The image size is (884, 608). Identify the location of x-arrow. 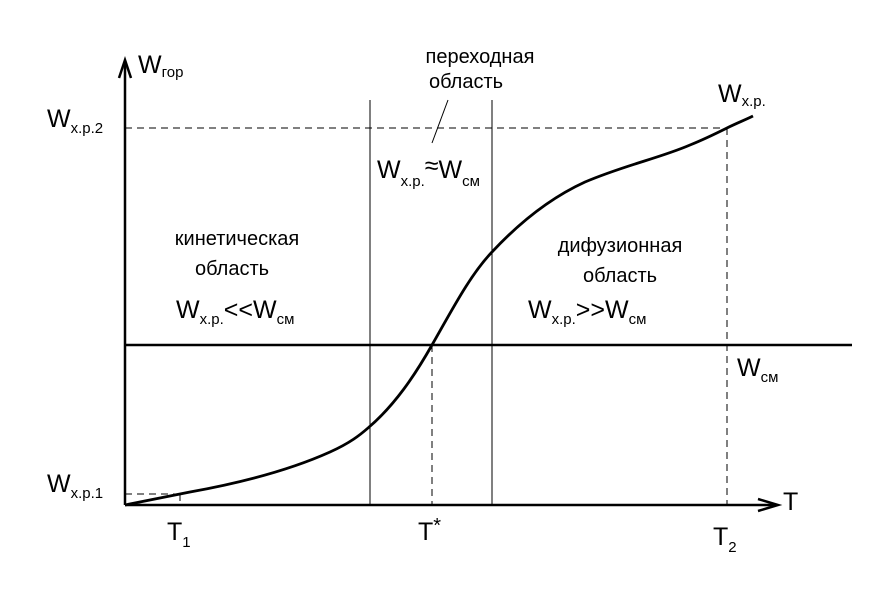
(770, 505).